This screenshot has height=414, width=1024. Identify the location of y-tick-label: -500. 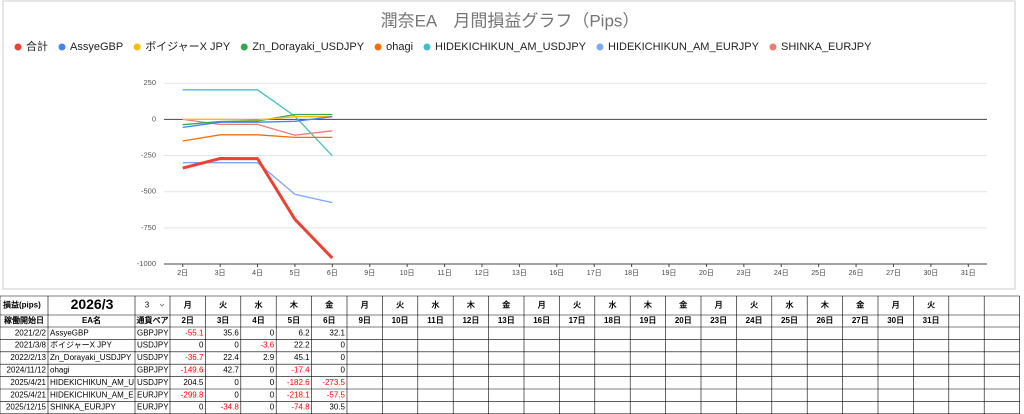
(148, 191).